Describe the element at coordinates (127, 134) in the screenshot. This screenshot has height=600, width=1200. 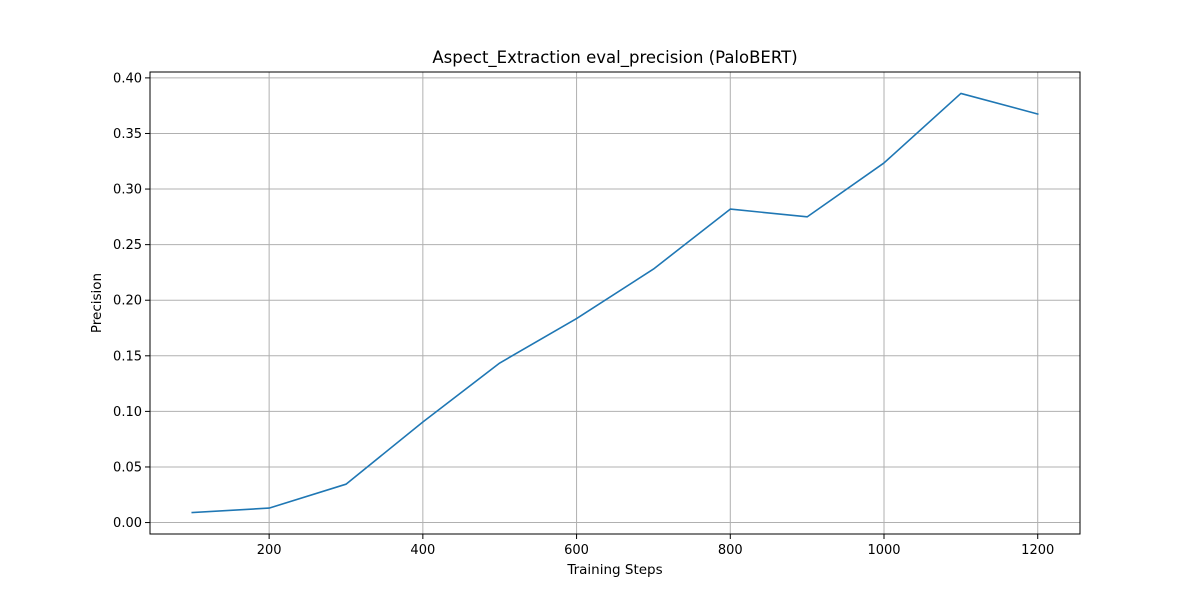
I see `y-tick-label: 0.35` at that location.